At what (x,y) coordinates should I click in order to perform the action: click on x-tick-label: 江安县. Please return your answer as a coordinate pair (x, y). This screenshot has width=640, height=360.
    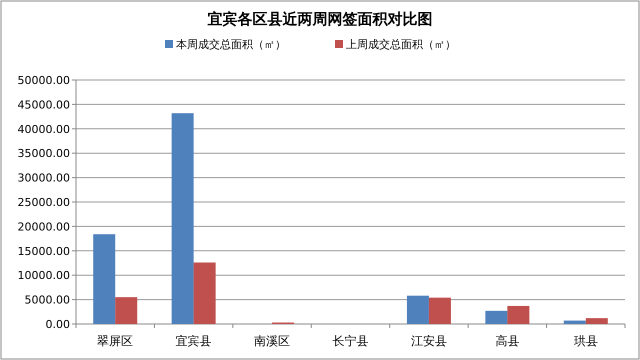
    Looking at the image, I should click on (428, 341).